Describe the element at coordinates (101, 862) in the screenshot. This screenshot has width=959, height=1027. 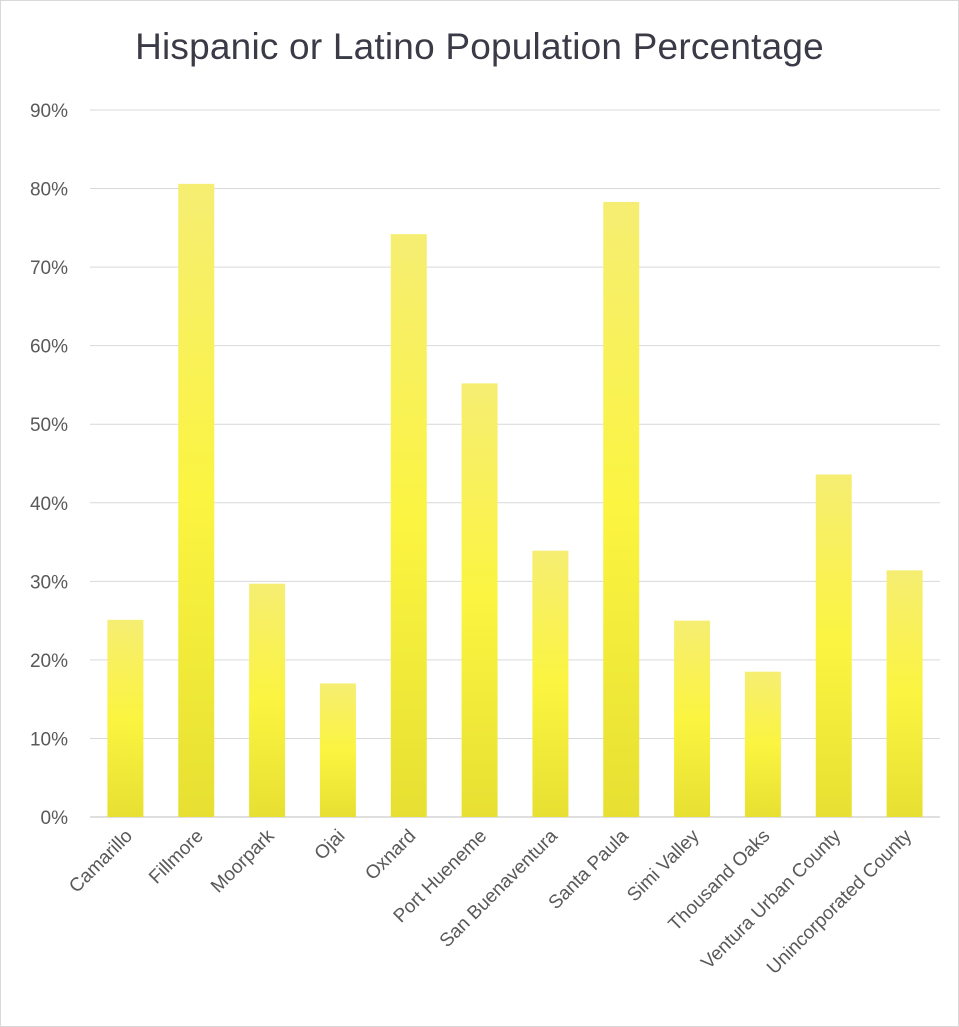
I see `x-tick-label: Camarillo` at that location.